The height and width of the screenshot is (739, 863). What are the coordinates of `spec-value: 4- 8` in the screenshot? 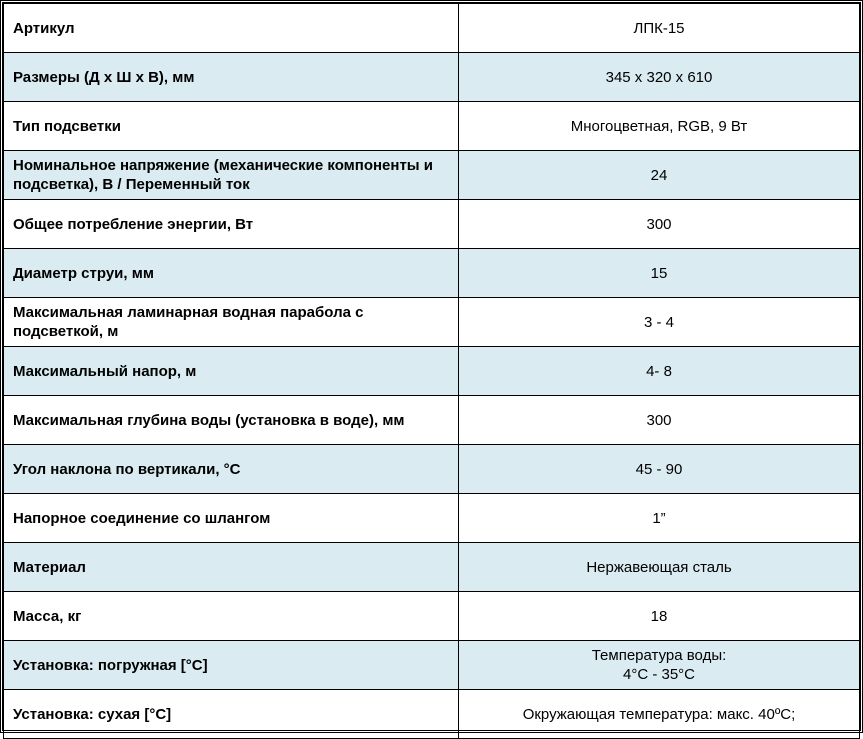 It's located at (659, 371).